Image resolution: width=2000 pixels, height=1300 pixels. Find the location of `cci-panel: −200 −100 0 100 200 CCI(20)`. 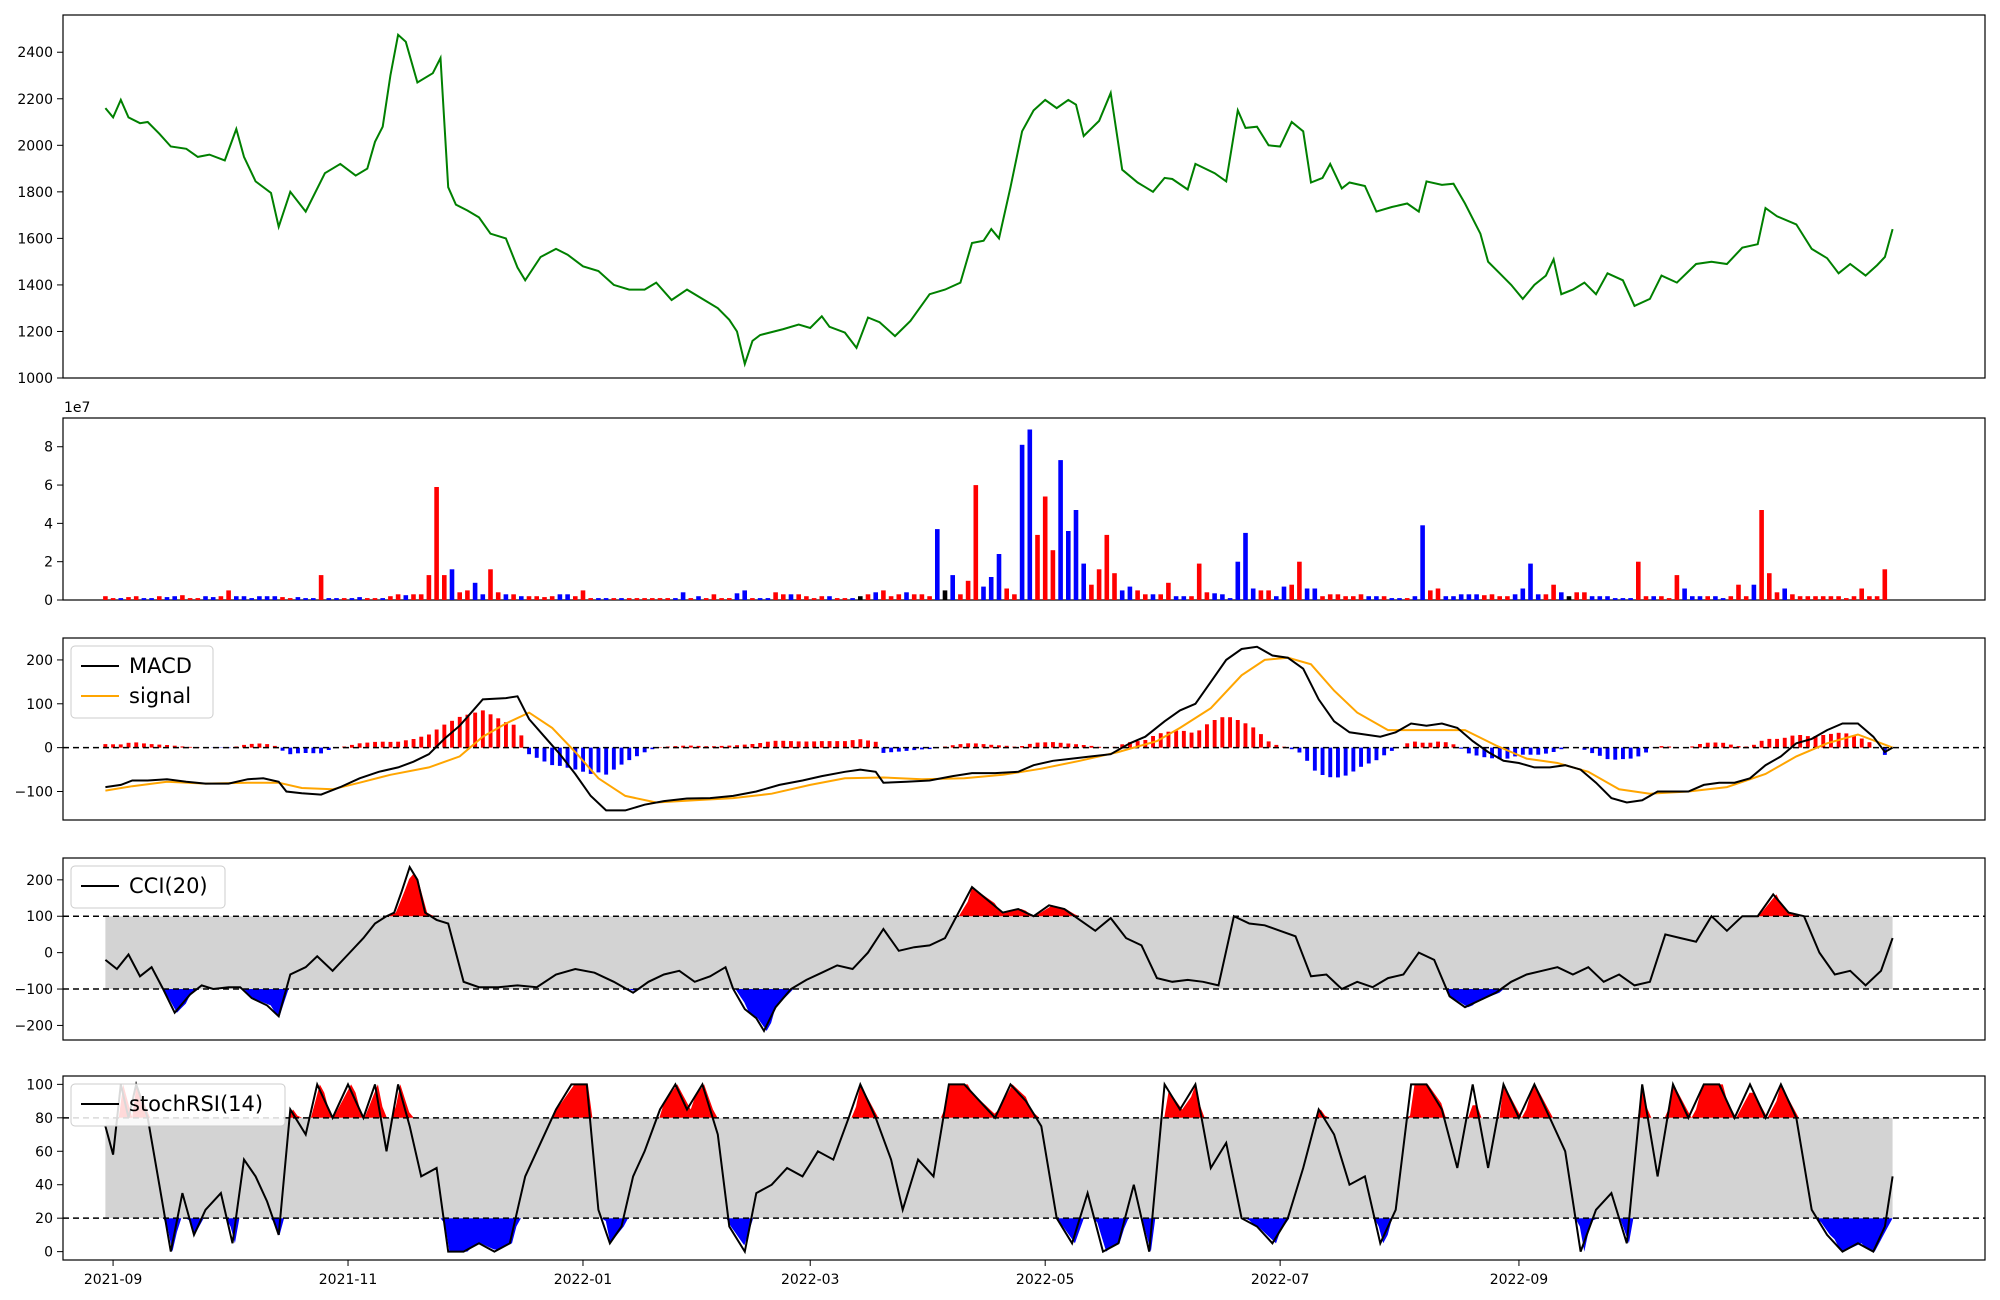

cci-panel: −200 −100 0 100 200 CCI(20) is located at coordinates (1000, 949).